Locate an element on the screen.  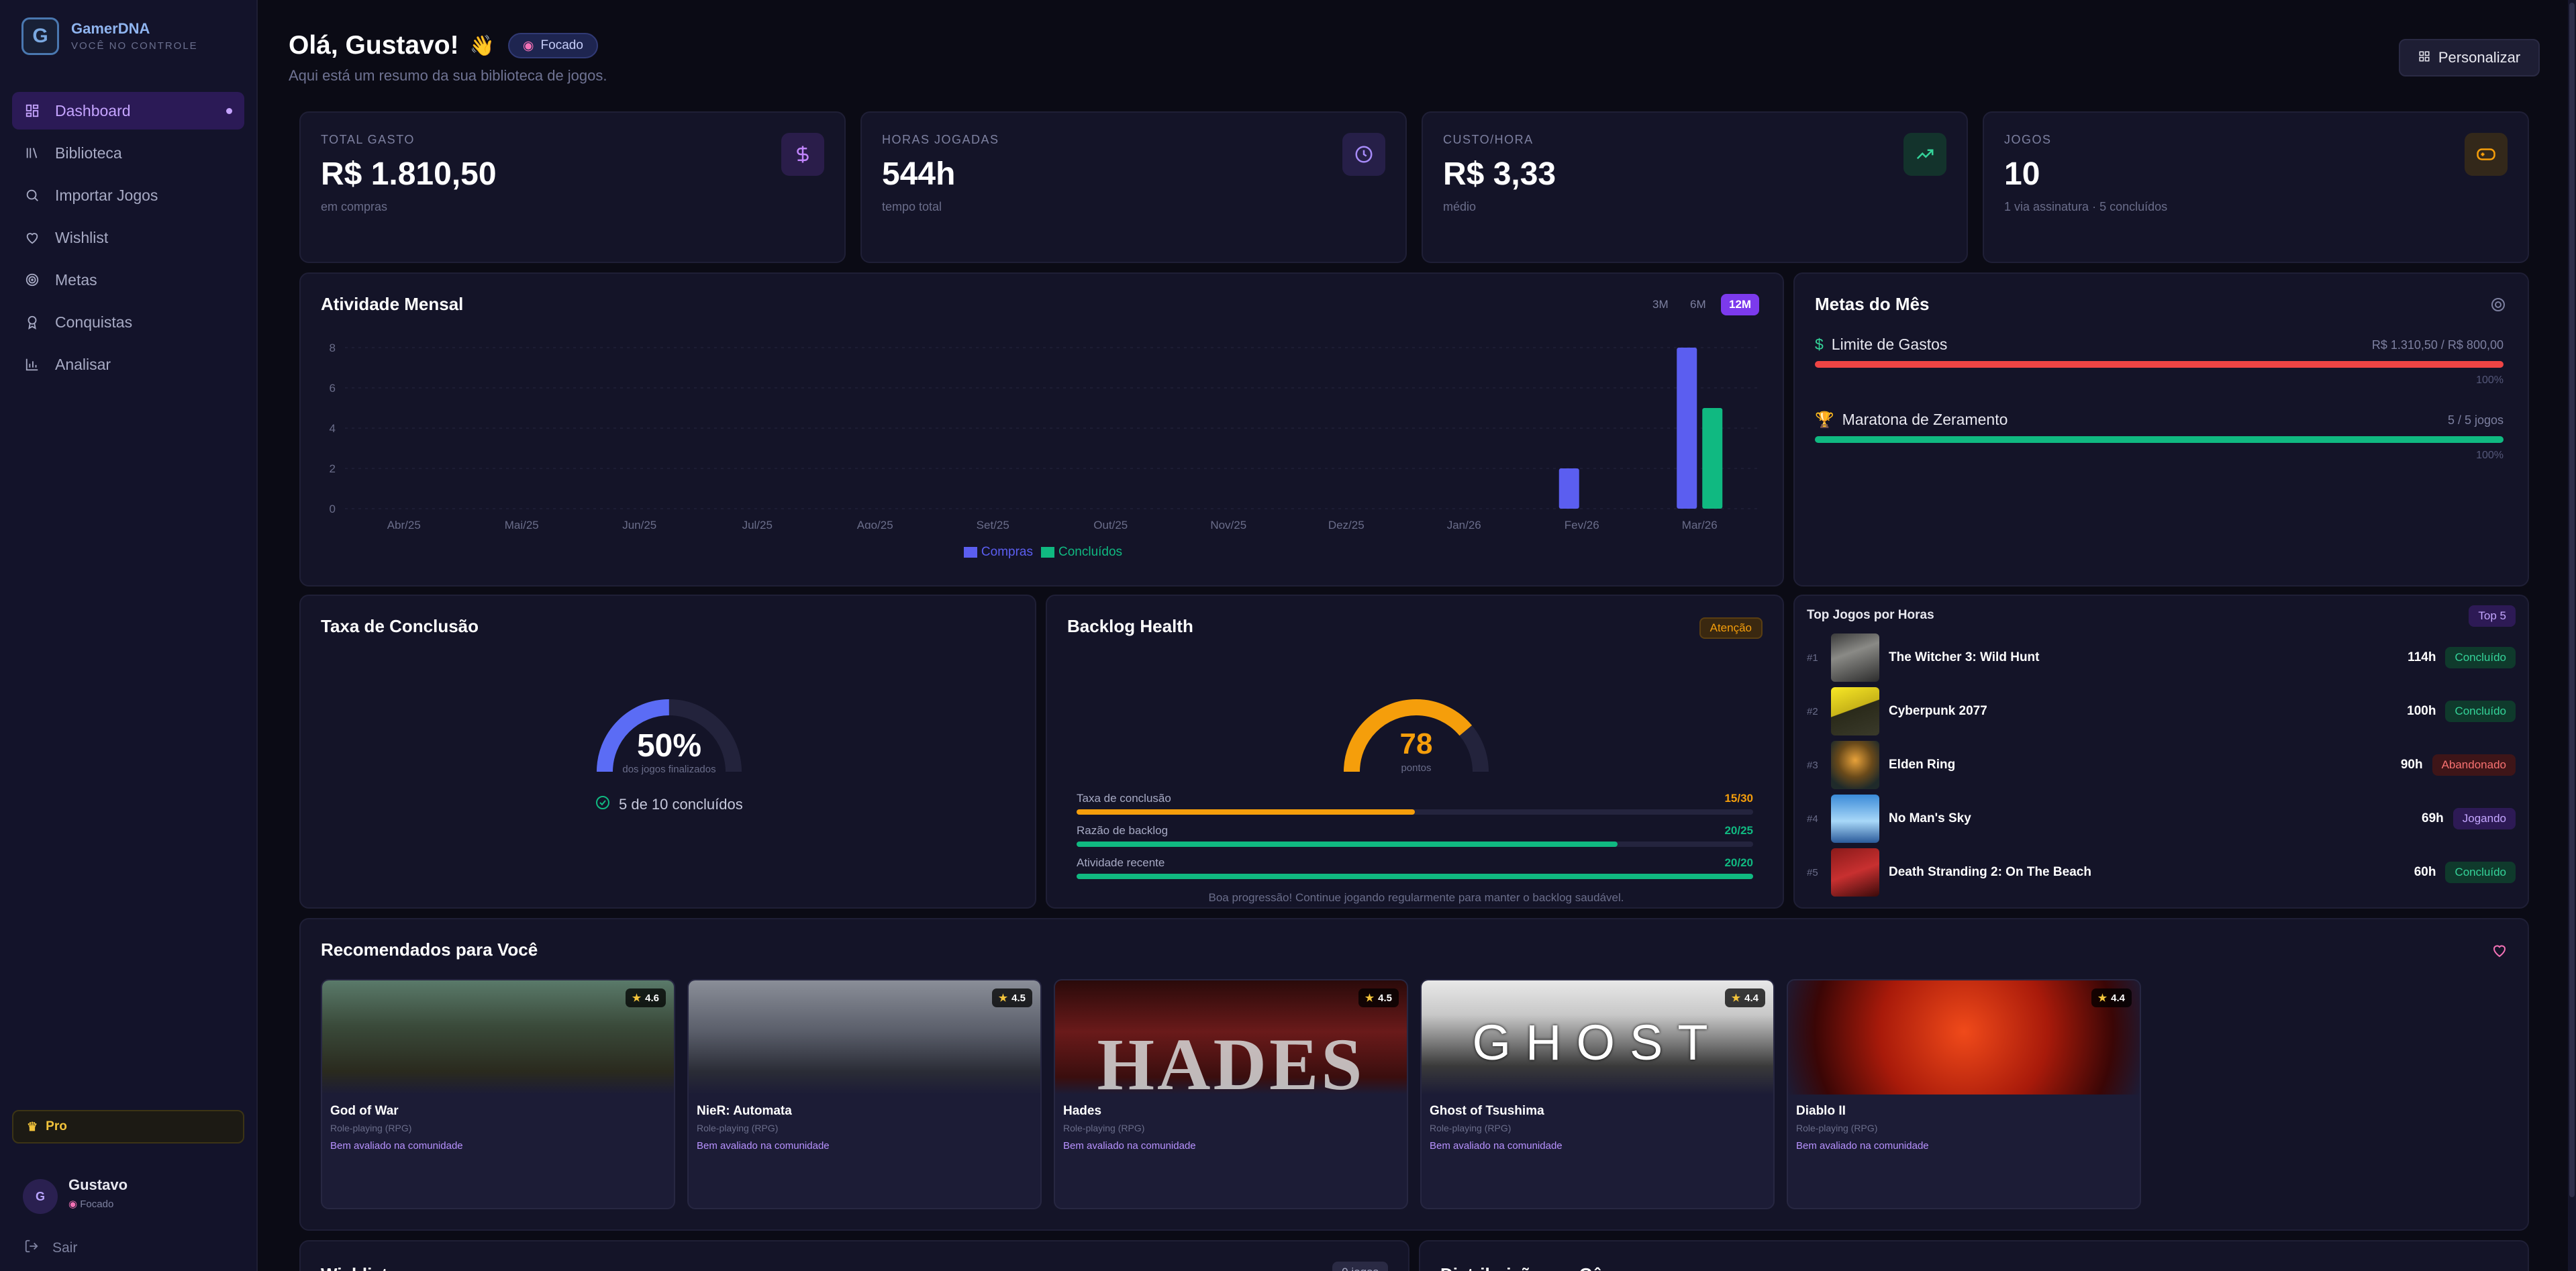
logout-button: Sair is located at coordinates (50, 1248).